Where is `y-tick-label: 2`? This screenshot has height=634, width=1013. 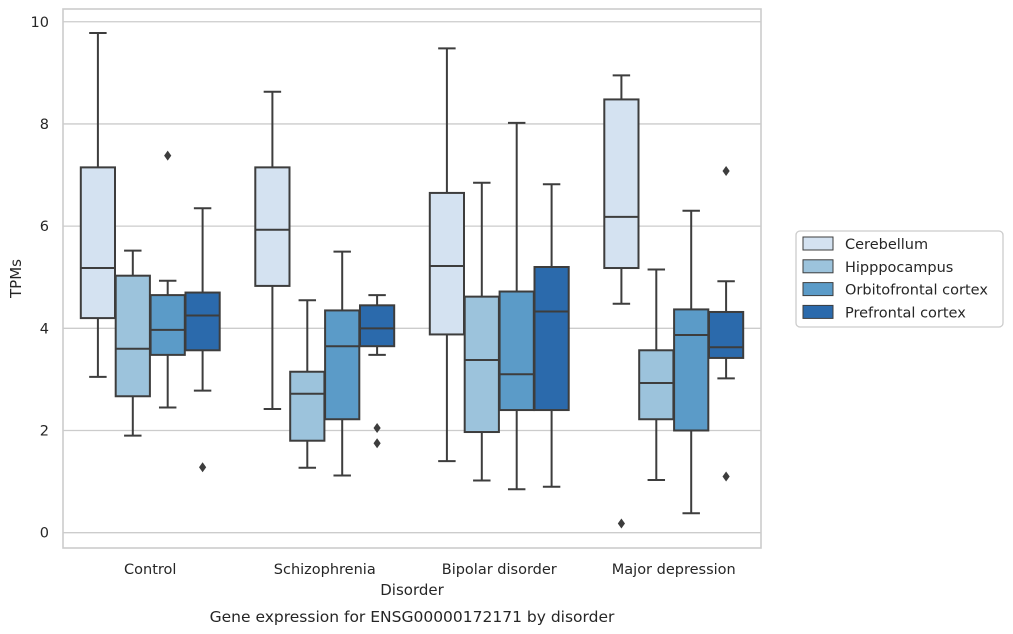
y-tick-label: 2 is located at coordinates (44, 431).